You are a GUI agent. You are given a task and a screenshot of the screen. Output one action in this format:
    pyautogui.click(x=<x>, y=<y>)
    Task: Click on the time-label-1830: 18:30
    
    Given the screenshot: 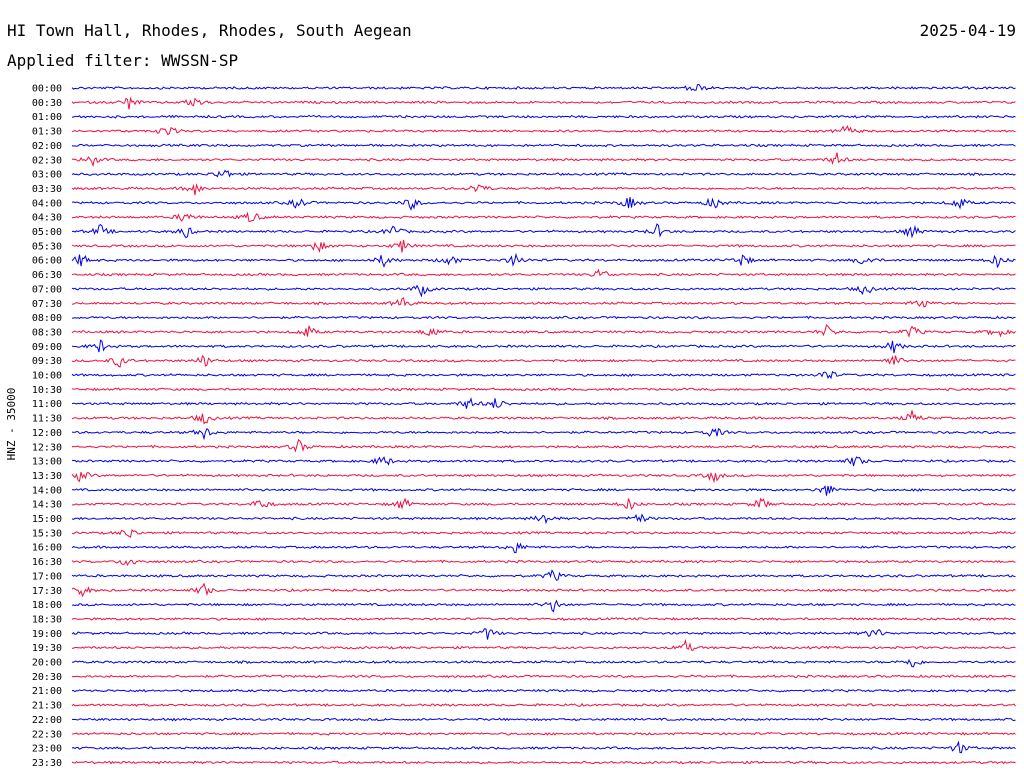 What is the action you would take?
    pyautogui.click(x=47, y=619)
    